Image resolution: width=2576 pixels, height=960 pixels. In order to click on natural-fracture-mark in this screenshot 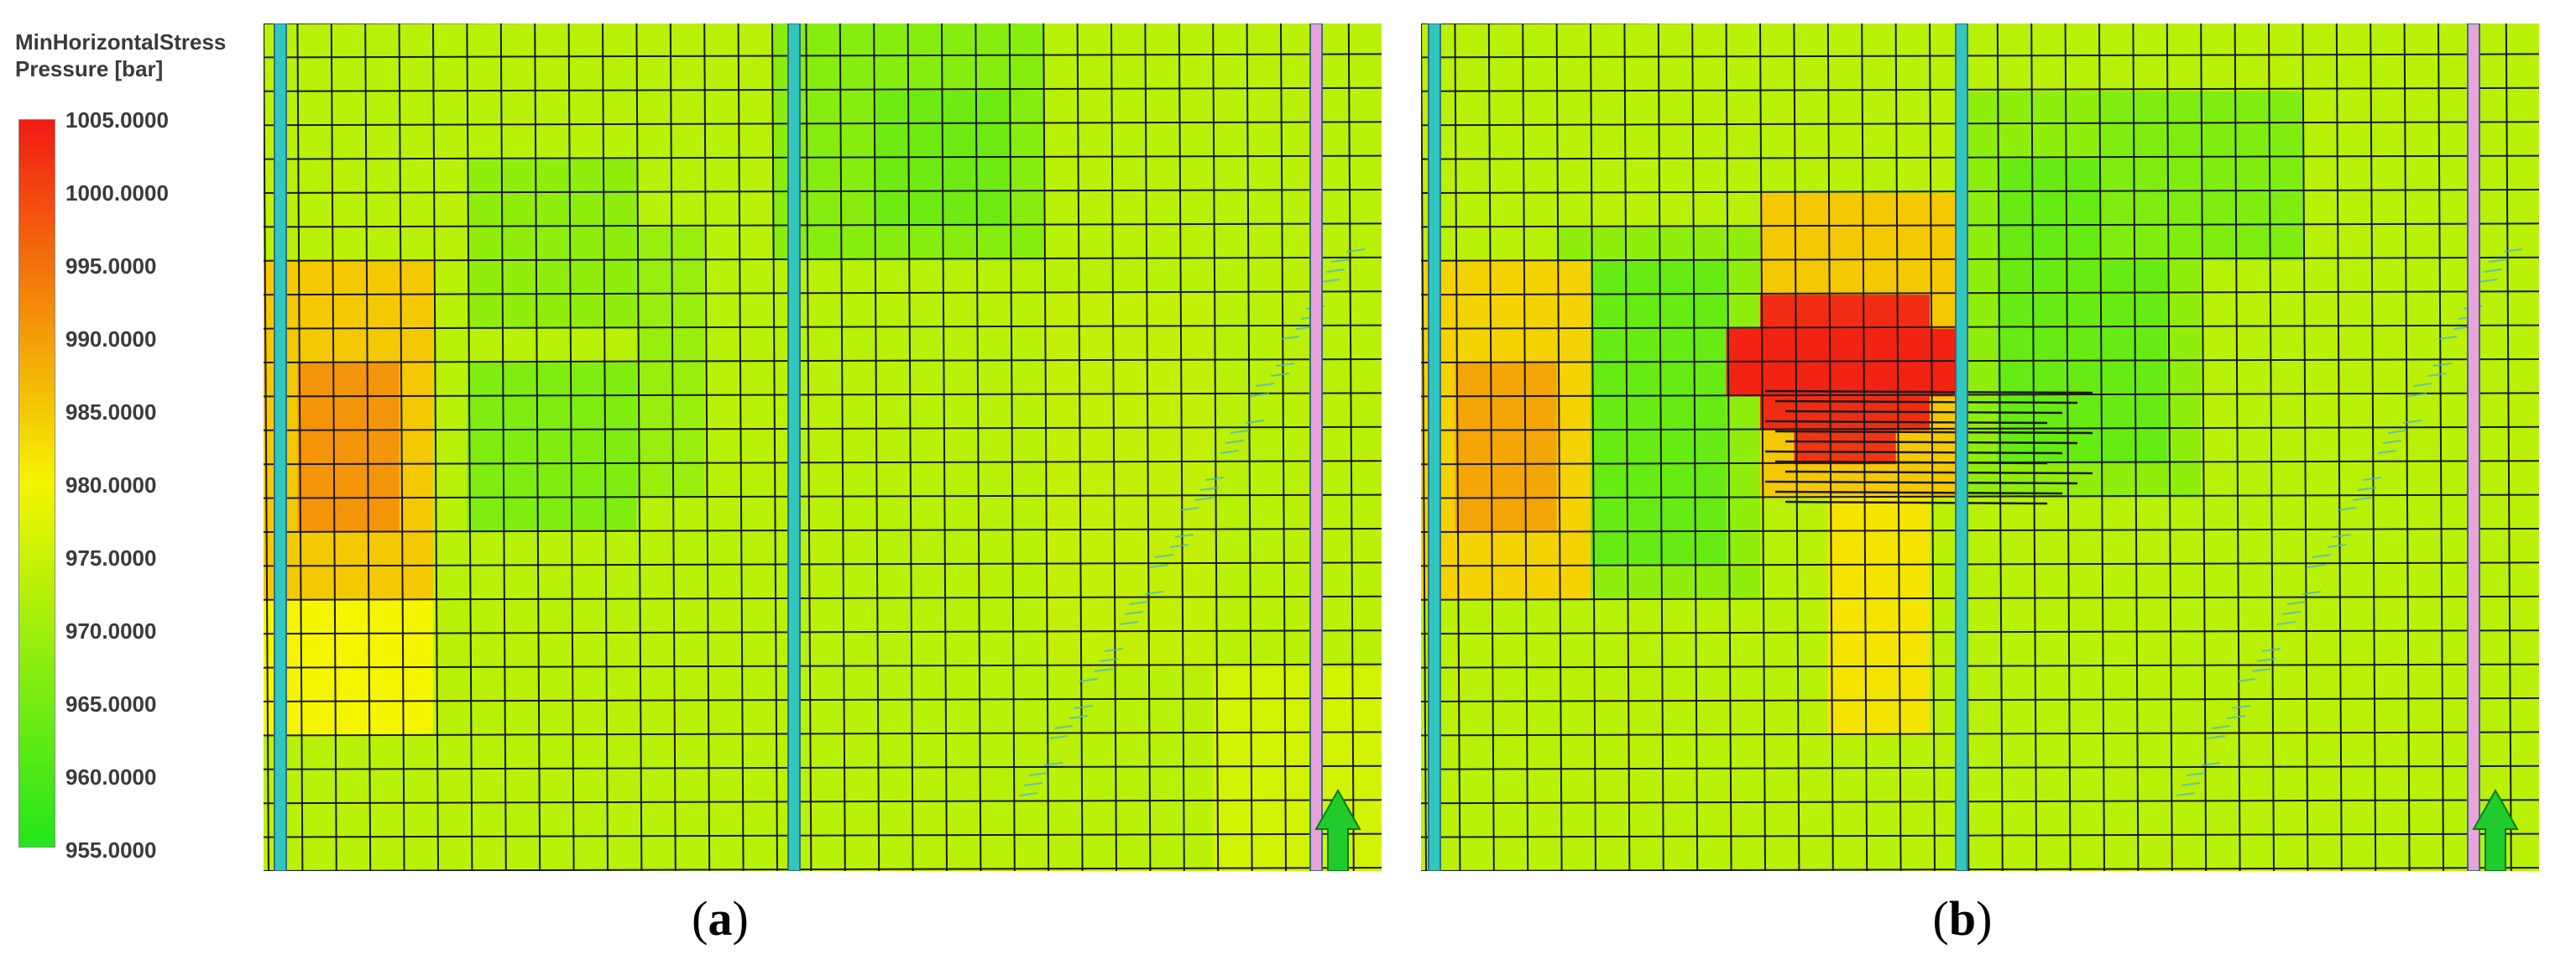, I will do `click(1164, 556)`.